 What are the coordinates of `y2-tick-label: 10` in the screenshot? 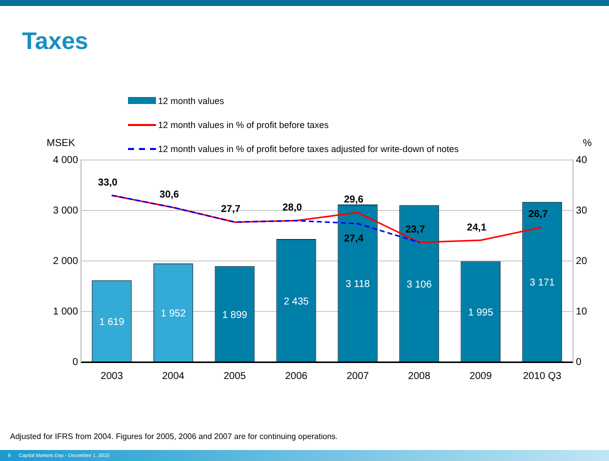 It's located at (582, 312).